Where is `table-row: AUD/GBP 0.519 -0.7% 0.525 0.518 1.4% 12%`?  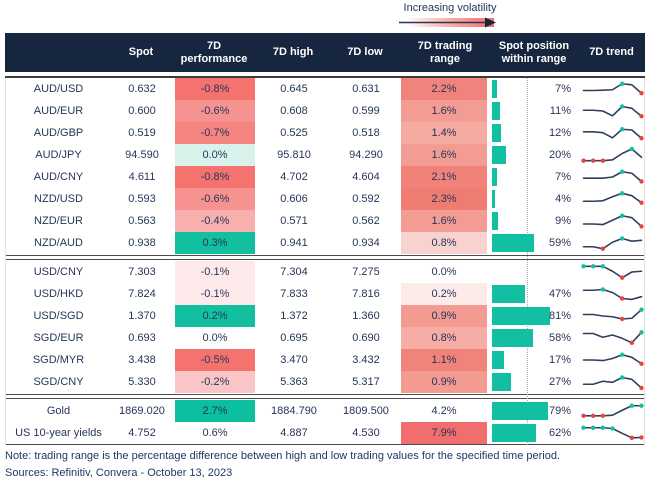
table-row: AUD/GBP 0.519 -0.7% 0.525 0.518 1.4% 12% is located at coordinates (325, 133).